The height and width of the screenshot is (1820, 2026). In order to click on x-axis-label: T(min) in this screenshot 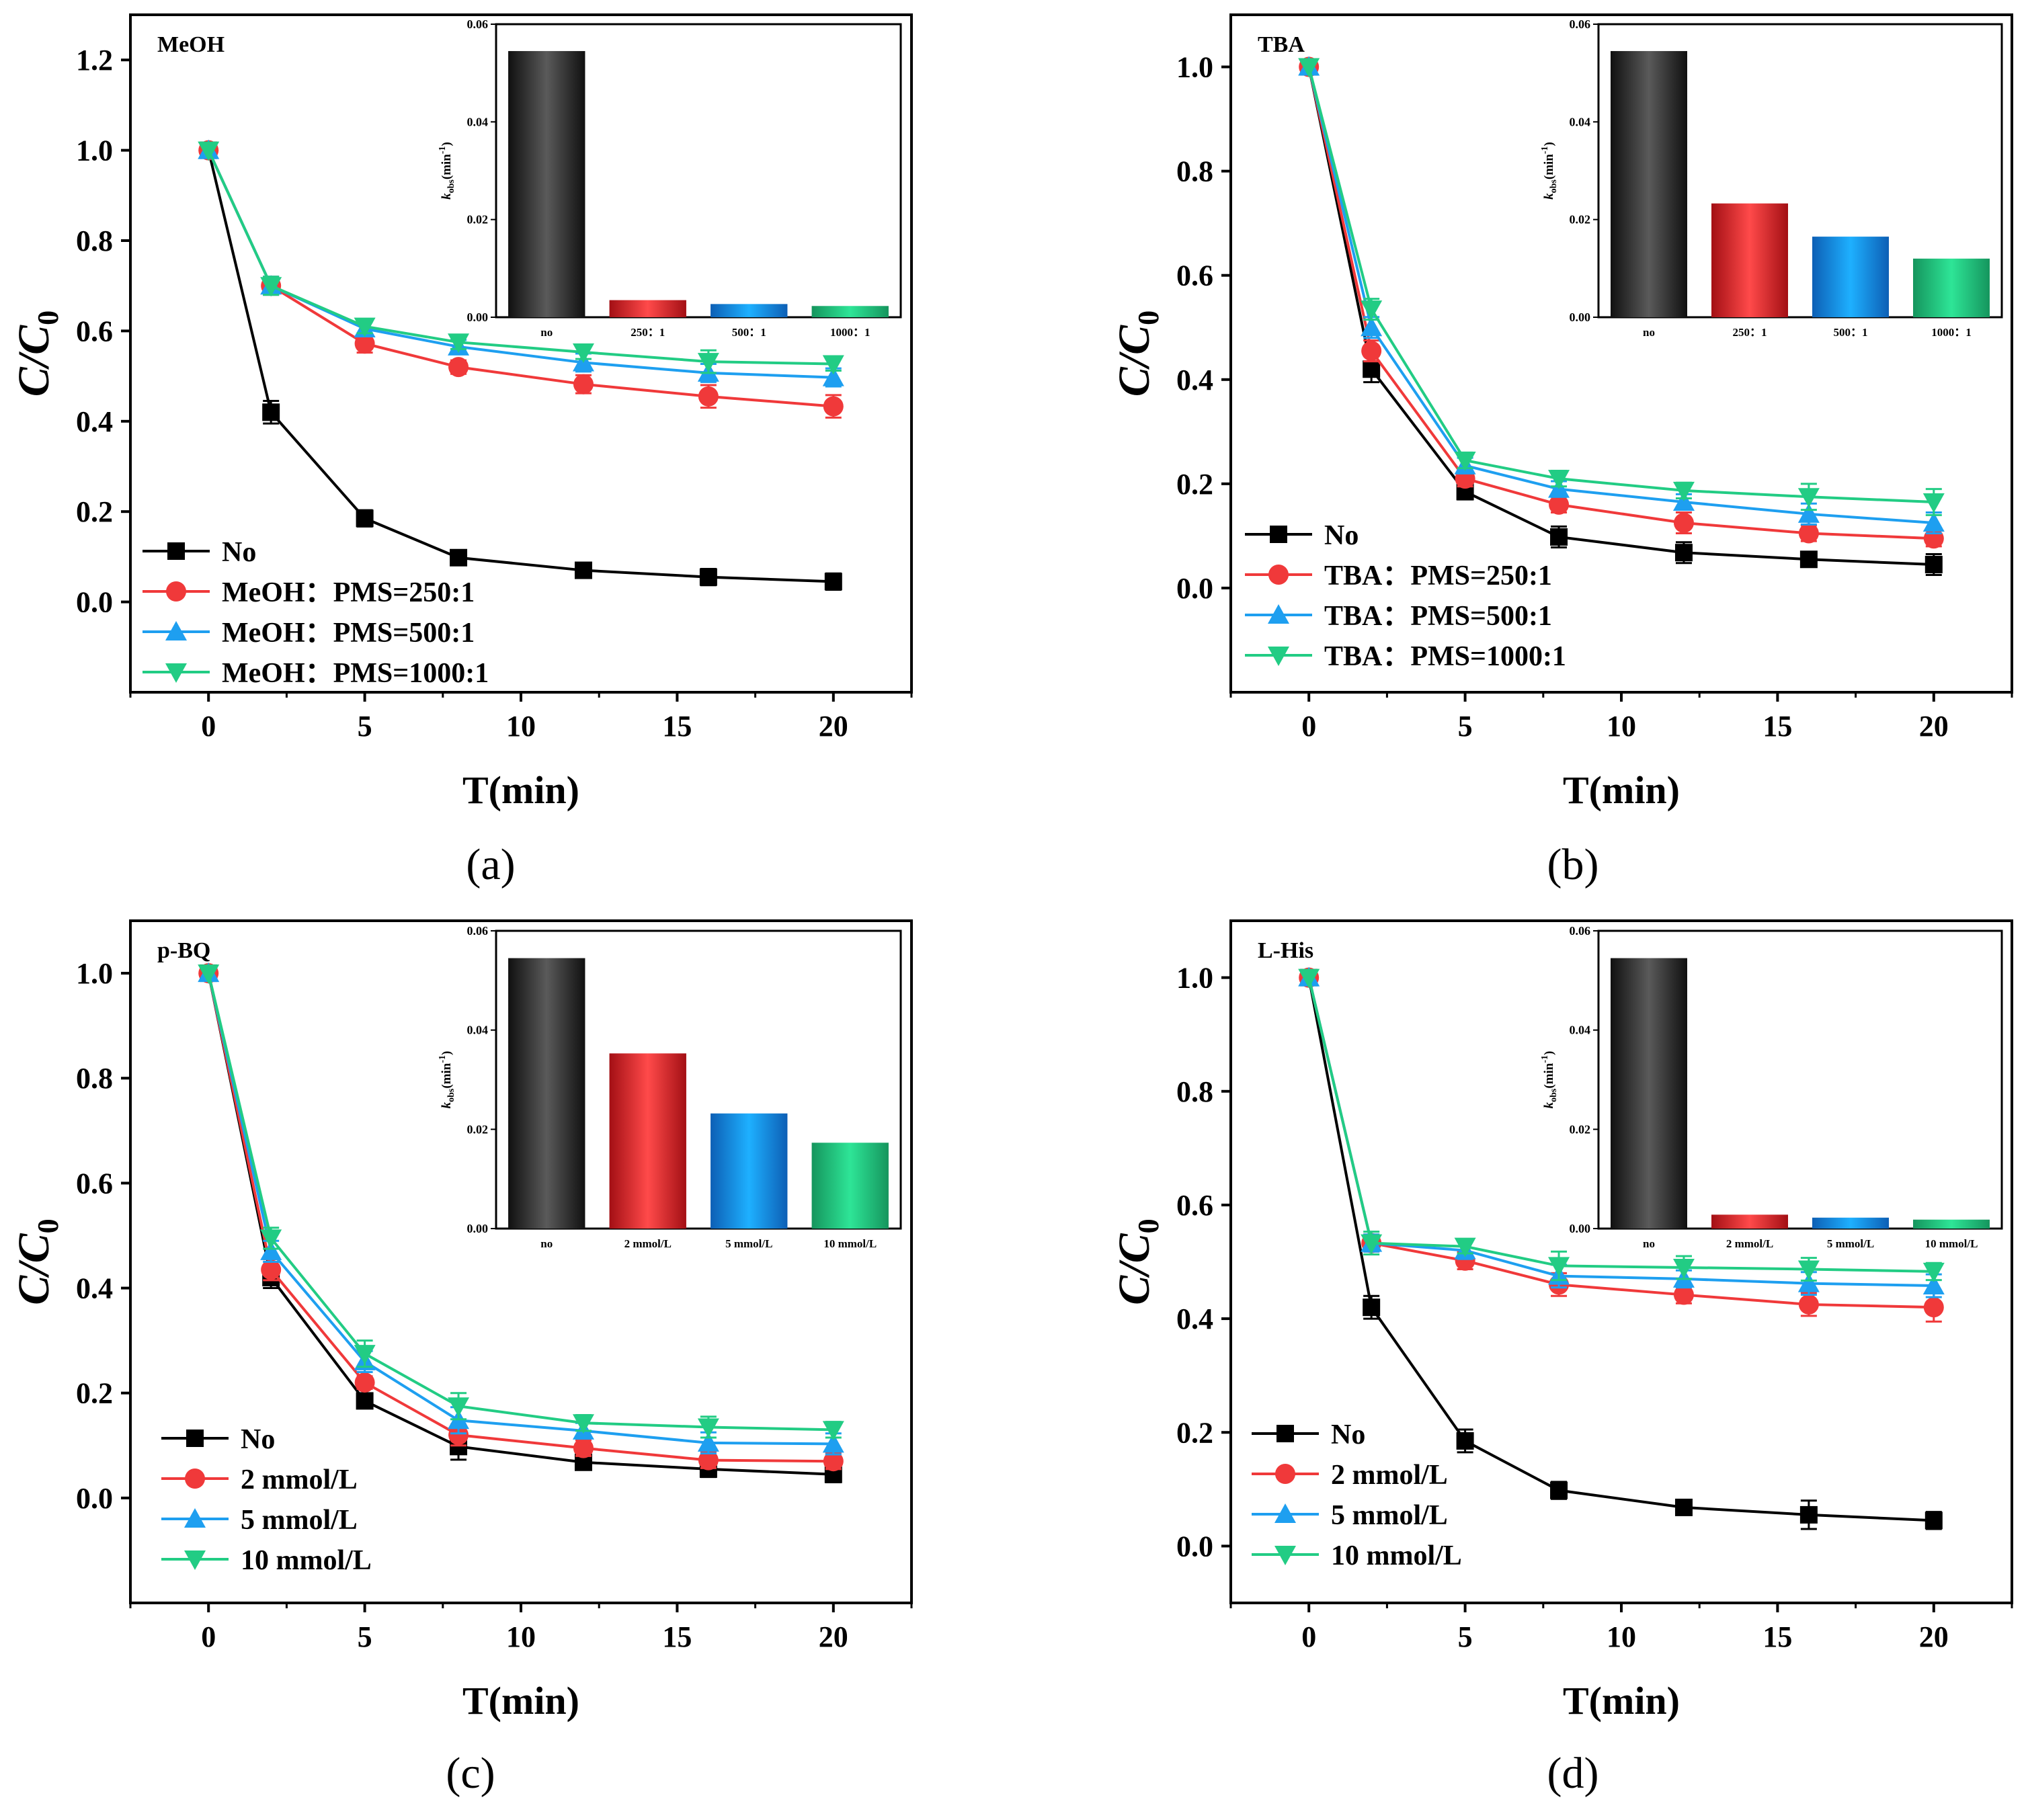, I will do `click(520, 790)`.